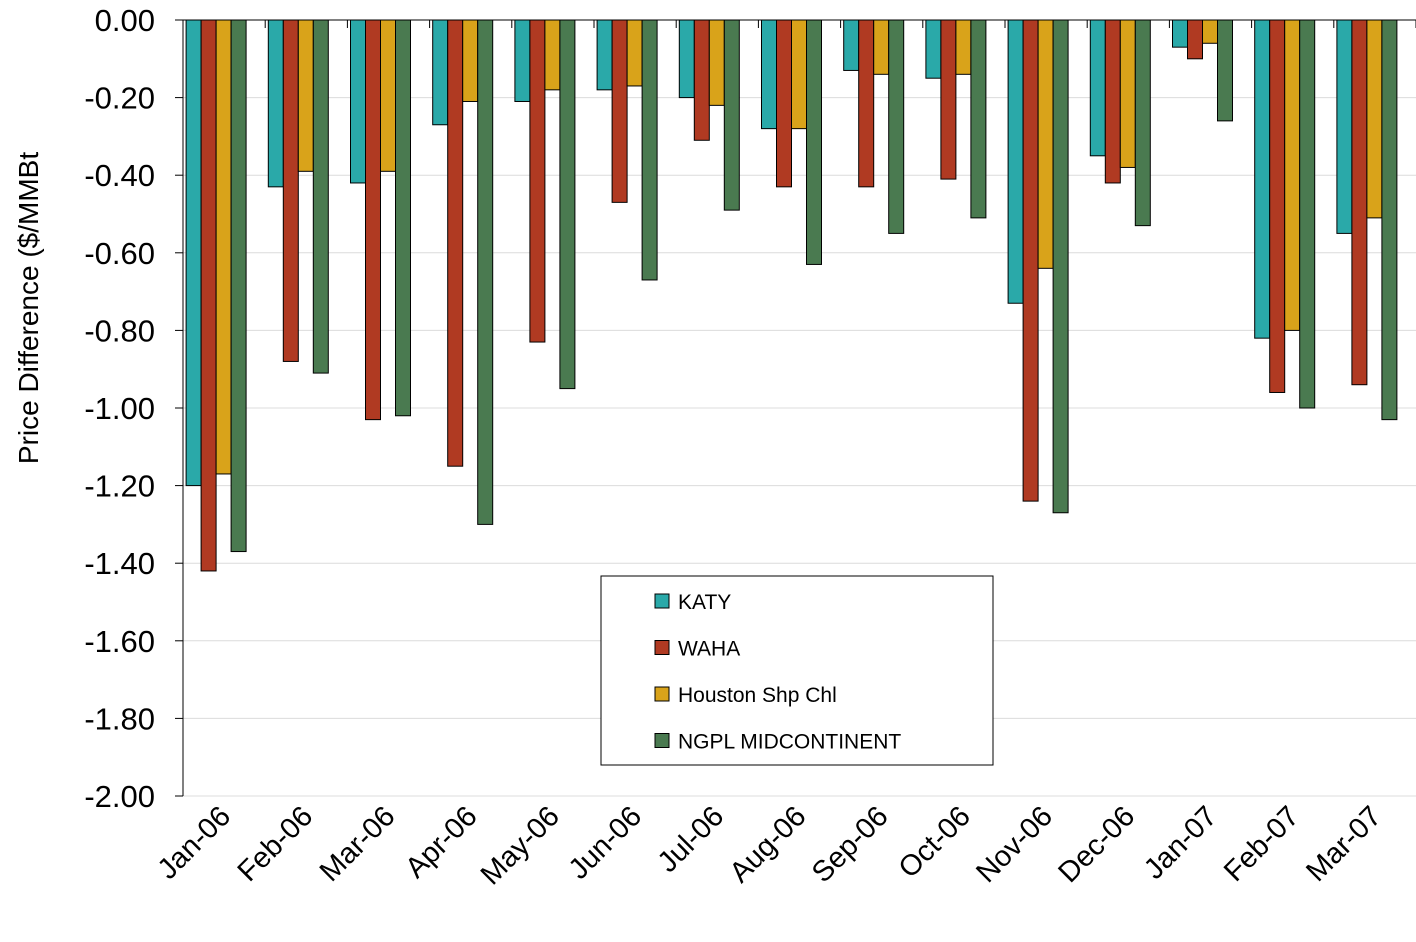 The height and width of the screenshot is (942, 1416). What do you see at coordinates (119, 253) in the screenshot?
I see `y-tick-label: -0.60` at bounding box center [119, 253].